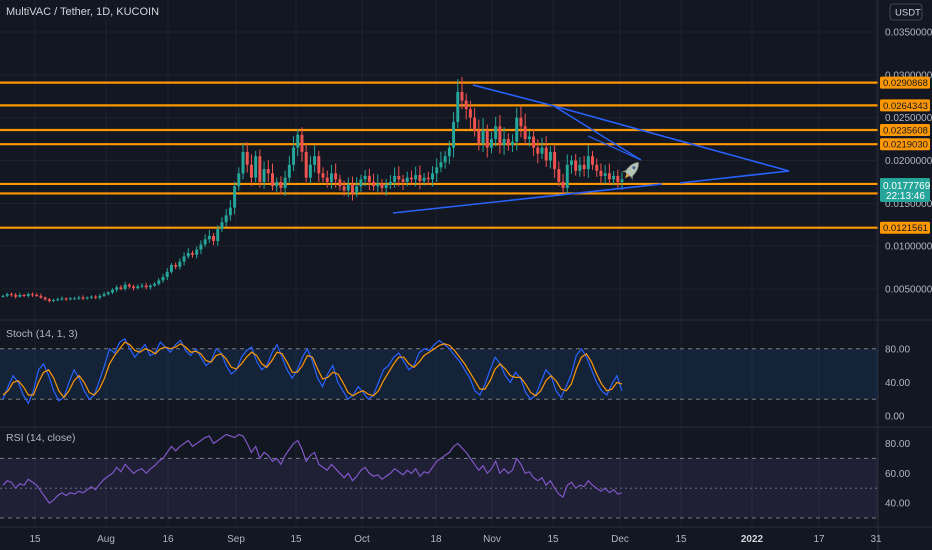  What do you see at coordinates (527, 198) in the screenshot?
I see `triangle-lower-line` at bounding box center [527, 198].